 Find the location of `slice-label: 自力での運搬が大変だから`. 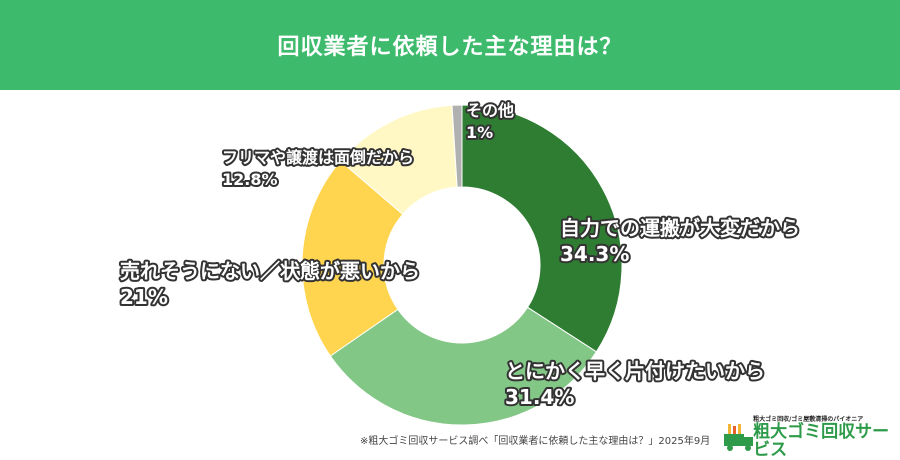

slice-label: 自力での運搬が大変だから is located at coordinates (680, 228).